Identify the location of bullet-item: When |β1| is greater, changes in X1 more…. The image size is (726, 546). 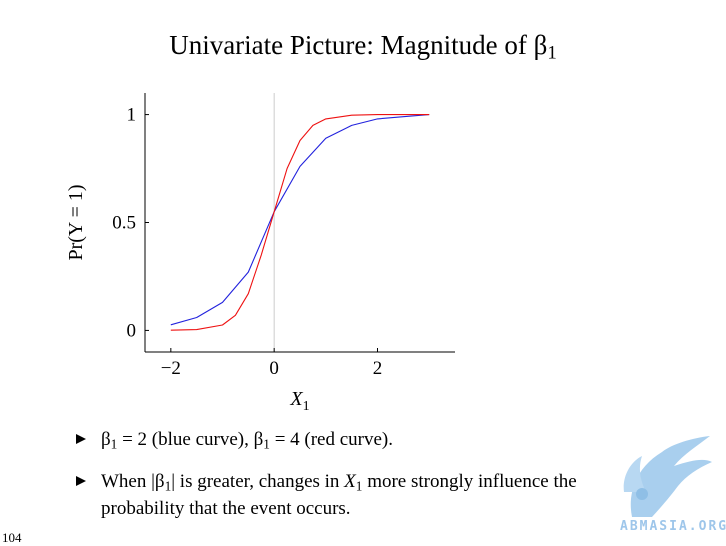
(336, 495).